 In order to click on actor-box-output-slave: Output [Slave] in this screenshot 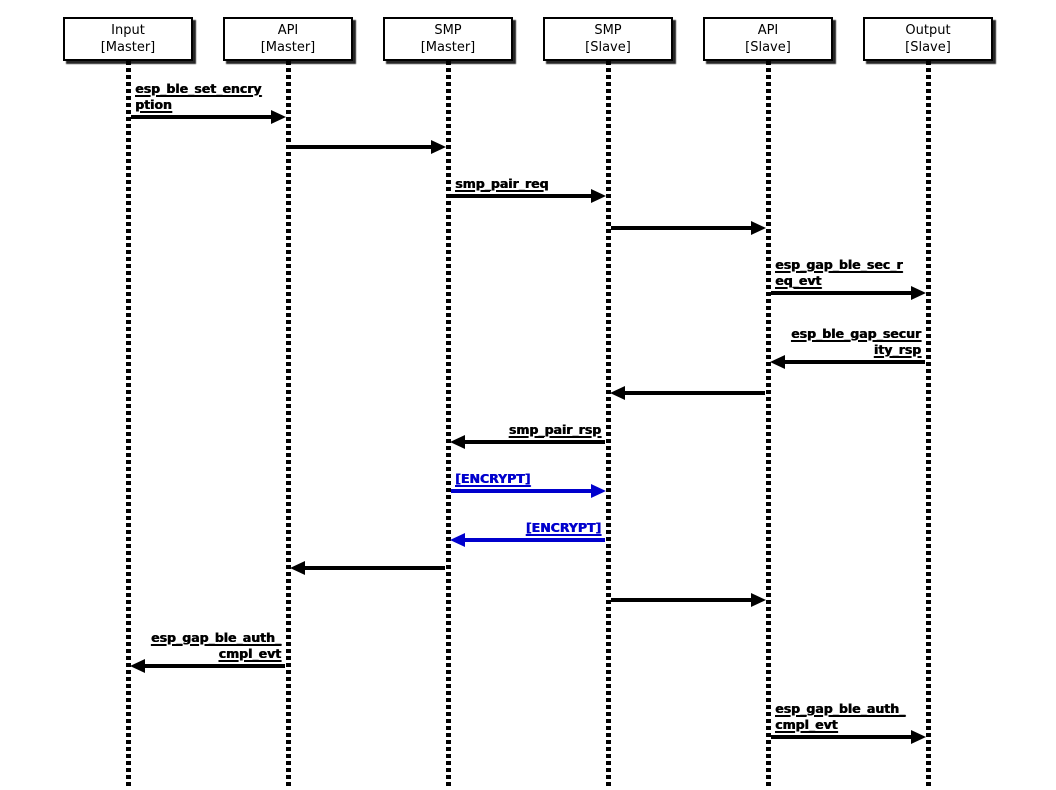, I will do `click(928, 39)`.